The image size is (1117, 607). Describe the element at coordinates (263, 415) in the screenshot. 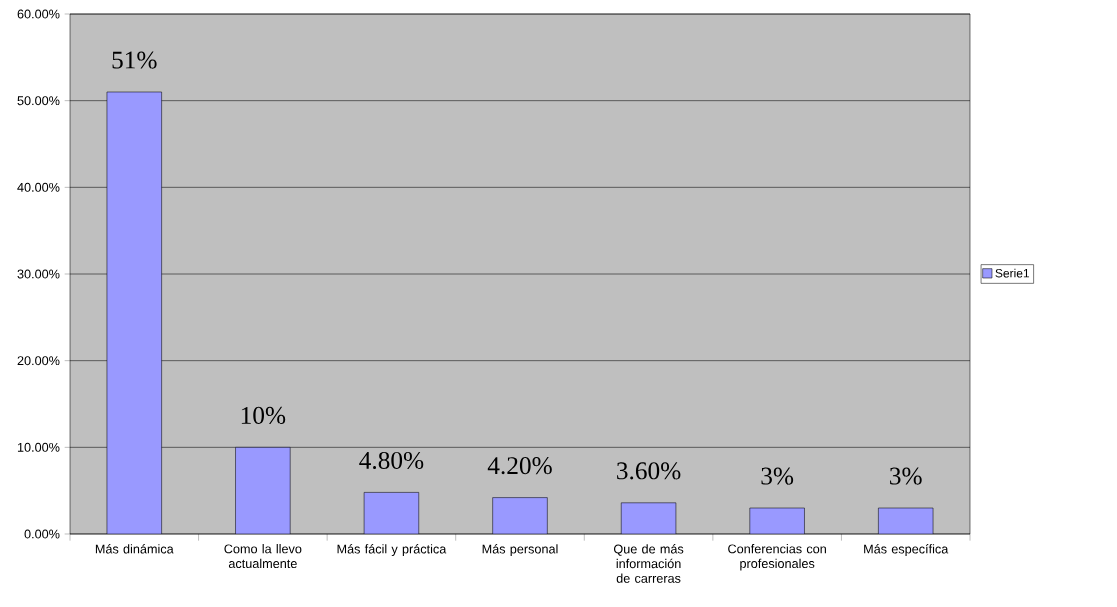

I see `text: 10%` at that location.